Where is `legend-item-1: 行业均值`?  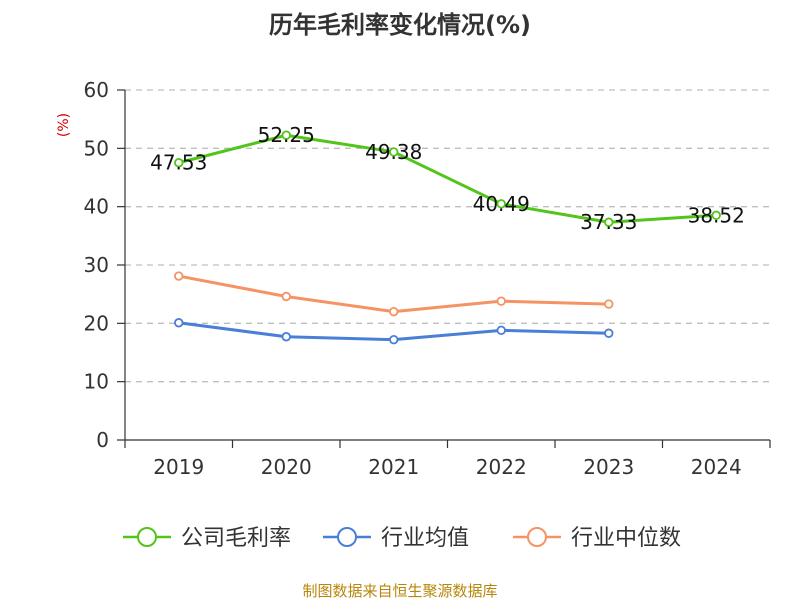 legend-item-1: 行业均值 is located at coordinates (396, 538).